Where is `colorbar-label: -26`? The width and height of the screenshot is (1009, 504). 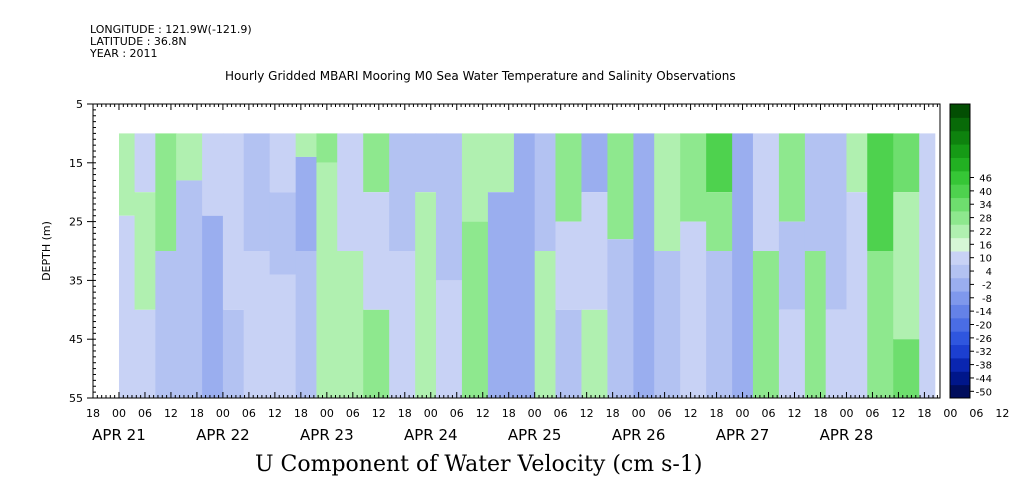
colorbar-label: -26 is located at coordinates (984, 339).